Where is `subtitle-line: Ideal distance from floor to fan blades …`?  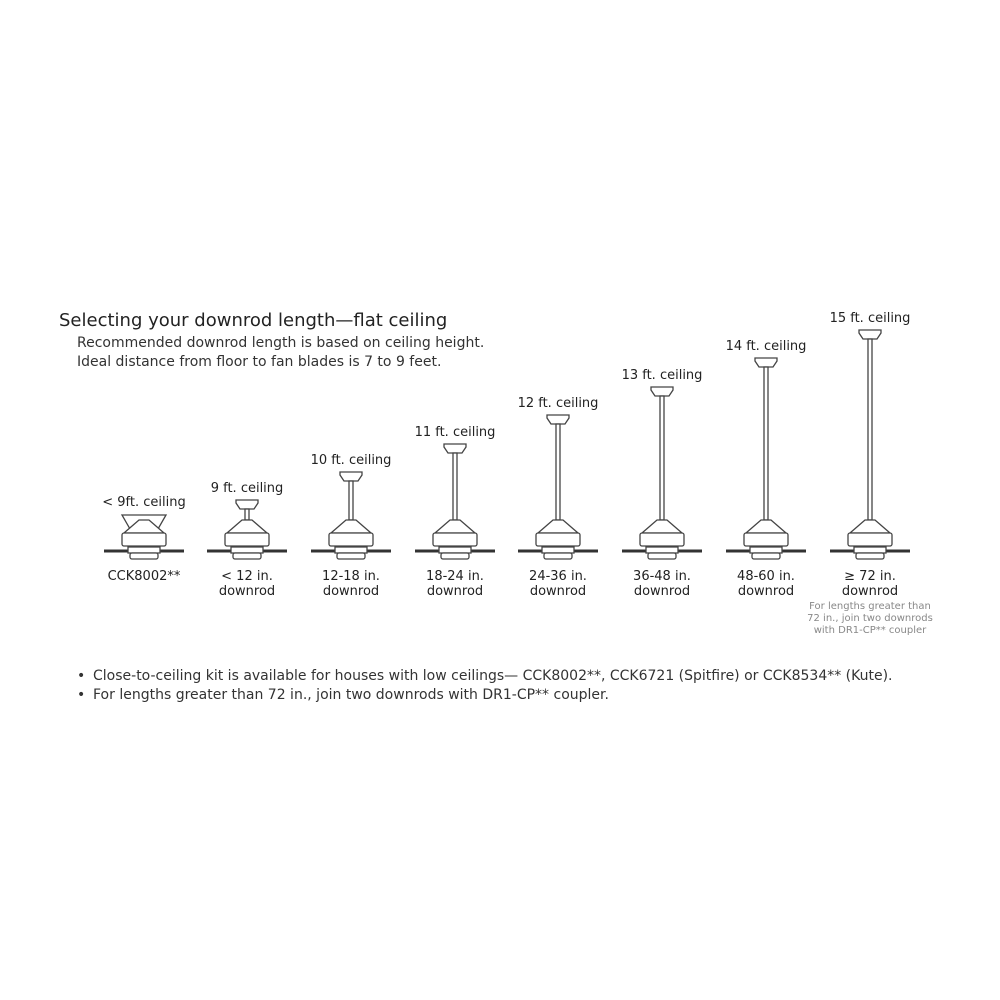 subtitle-line: Ideal distance from floor to fan blades … is located at coordinates (259, 362).